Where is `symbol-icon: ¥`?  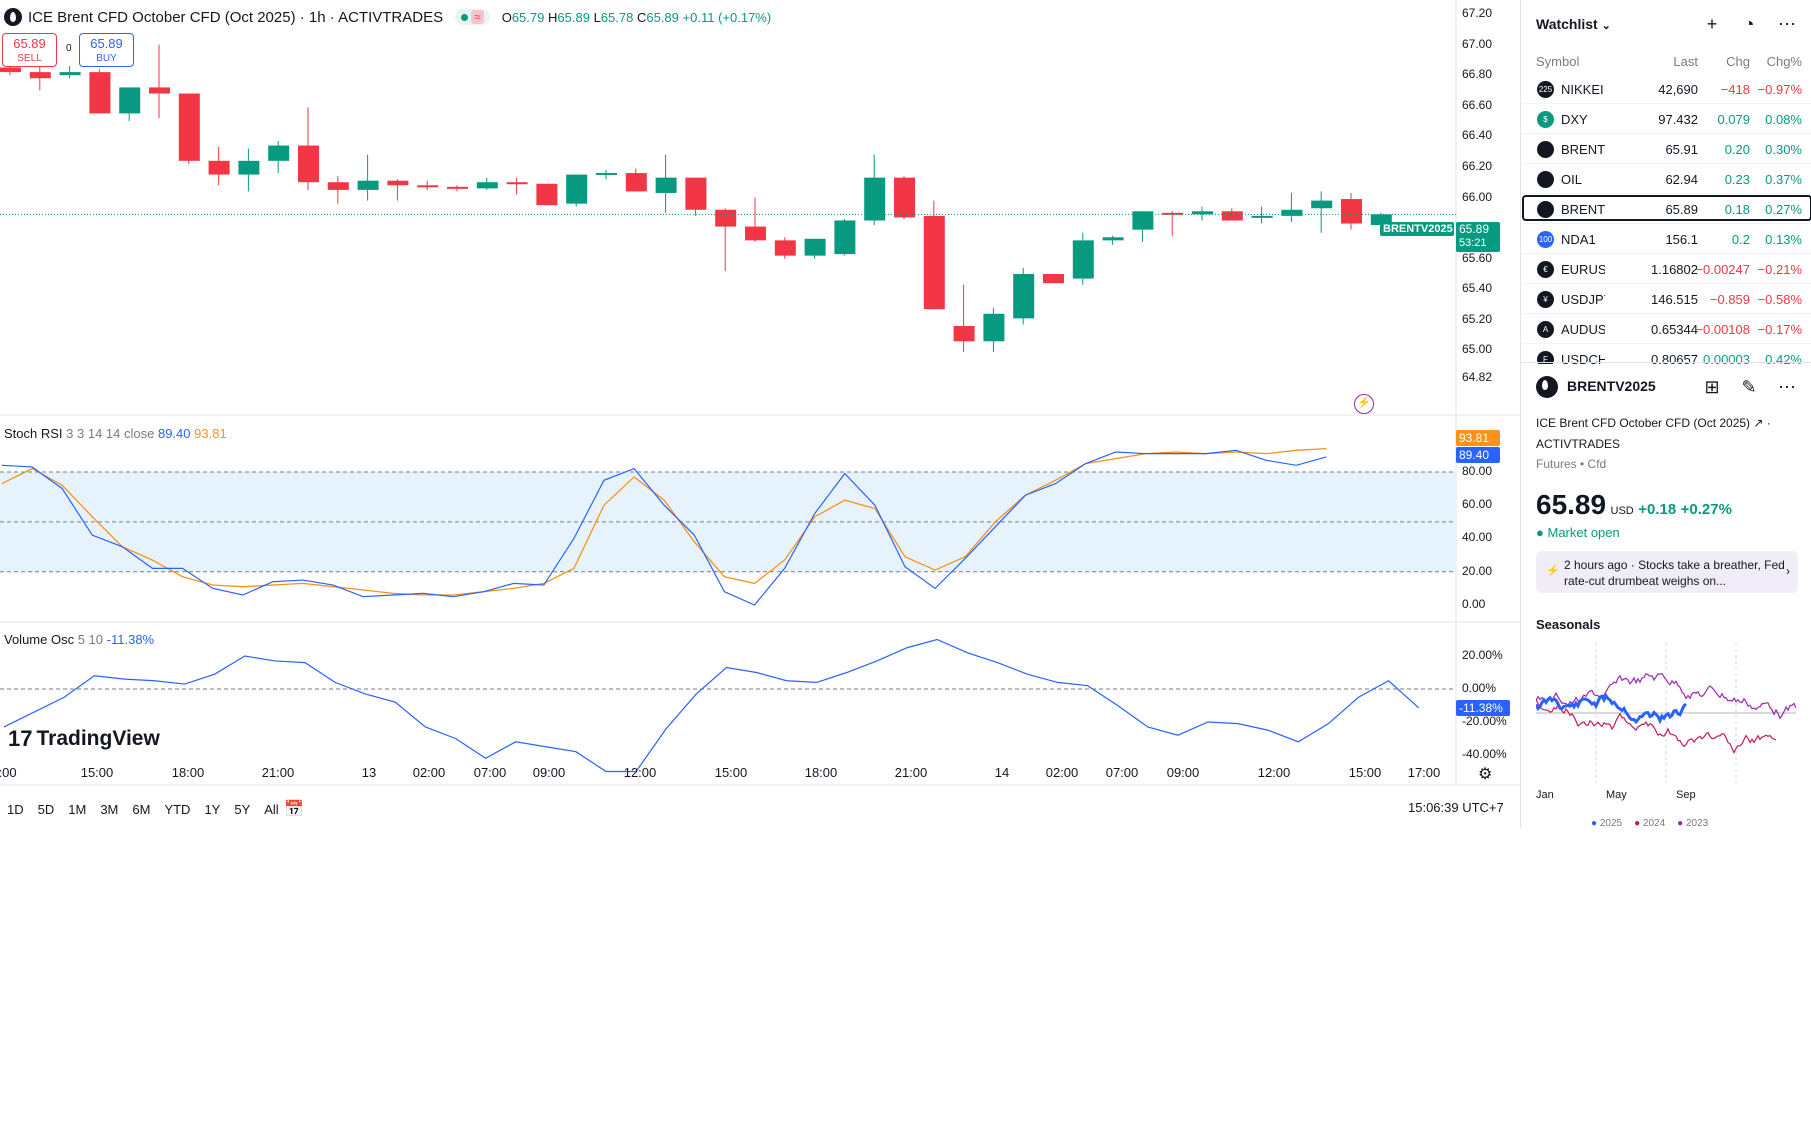 symbol-icon: ¥ is located at coordinates (1545, 299).